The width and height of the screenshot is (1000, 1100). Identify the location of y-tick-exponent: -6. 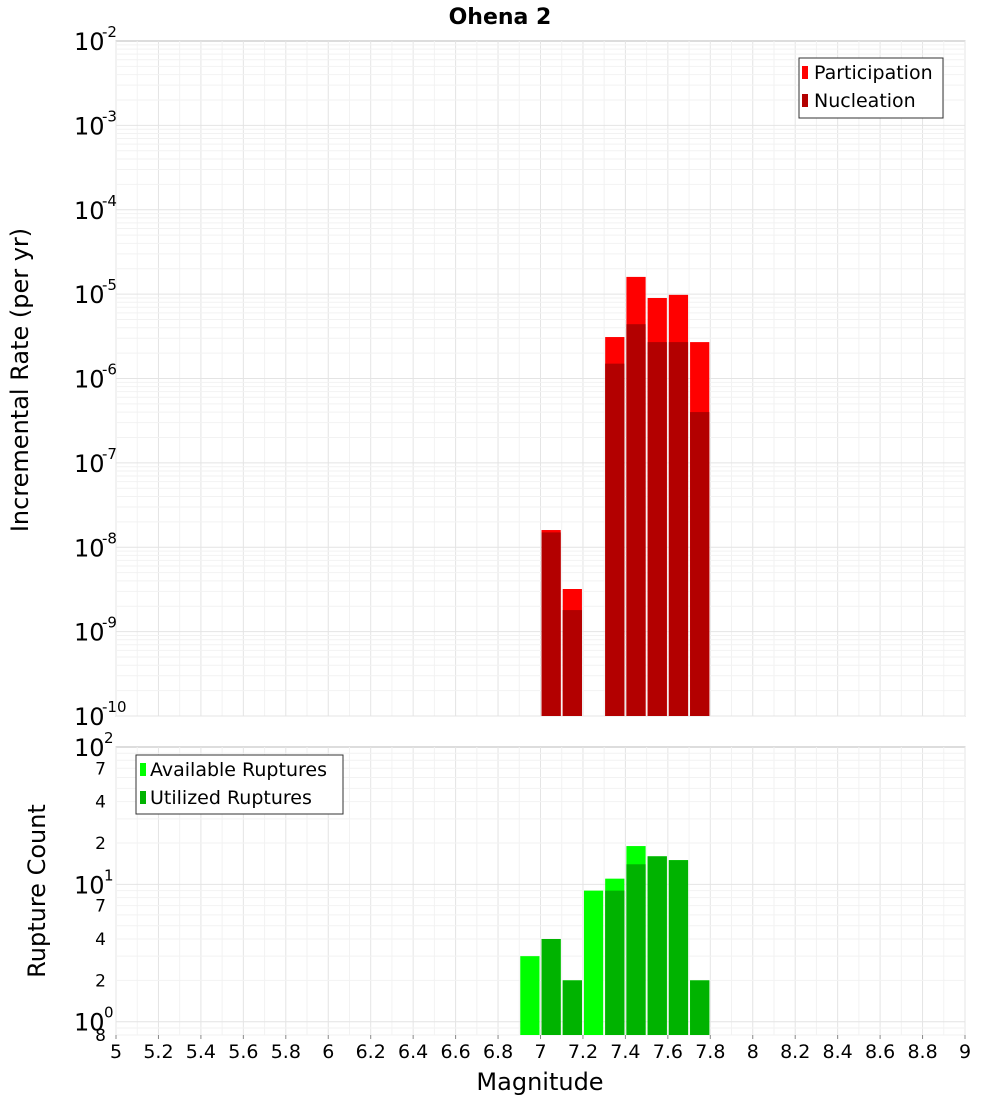
(109, 370).